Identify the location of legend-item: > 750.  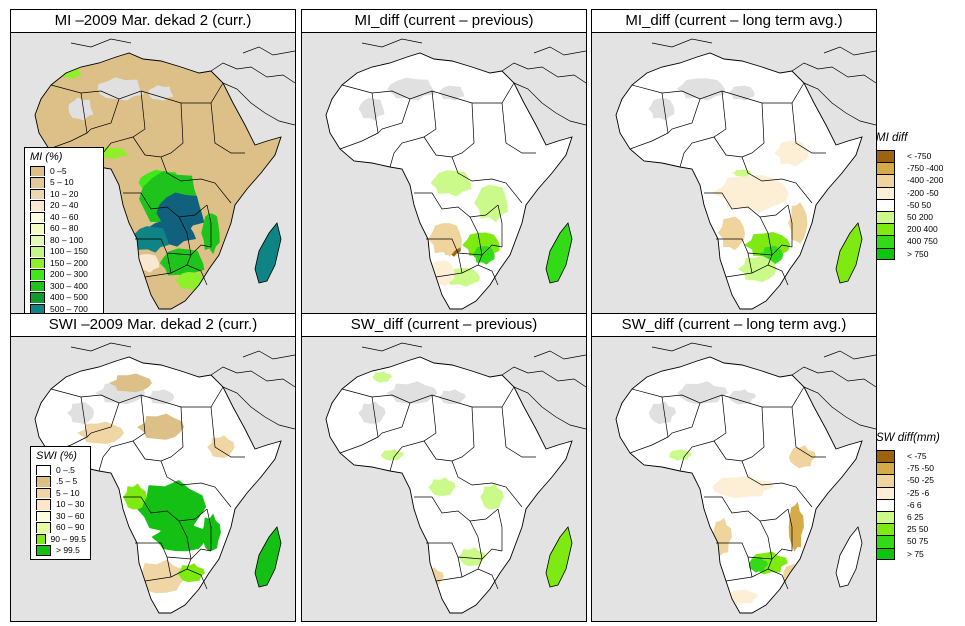
(909, 253).